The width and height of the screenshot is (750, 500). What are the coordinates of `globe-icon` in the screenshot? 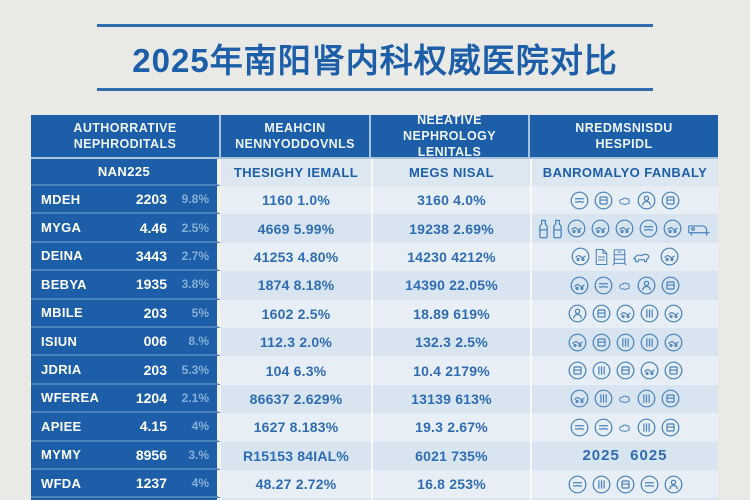 It's located at (669, 256).